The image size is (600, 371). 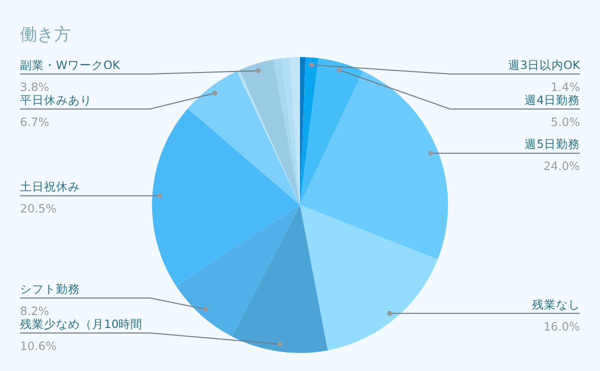 I want to click on data-label: 10.6%, so click(x=38, y=346).